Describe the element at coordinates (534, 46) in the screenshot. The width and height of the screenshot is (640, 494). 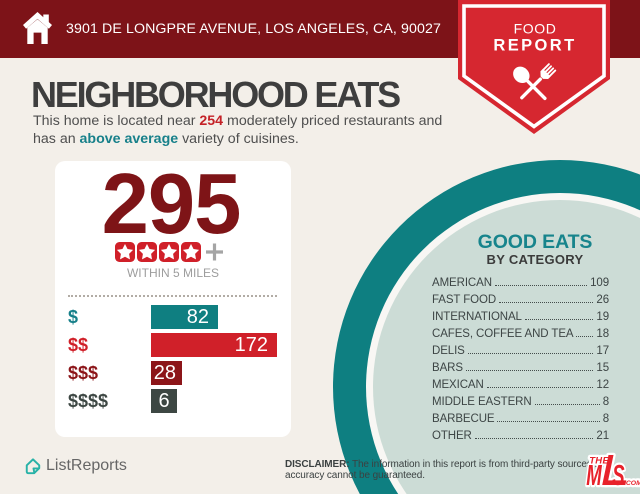
I see `svg-text: REPORT` at that location.